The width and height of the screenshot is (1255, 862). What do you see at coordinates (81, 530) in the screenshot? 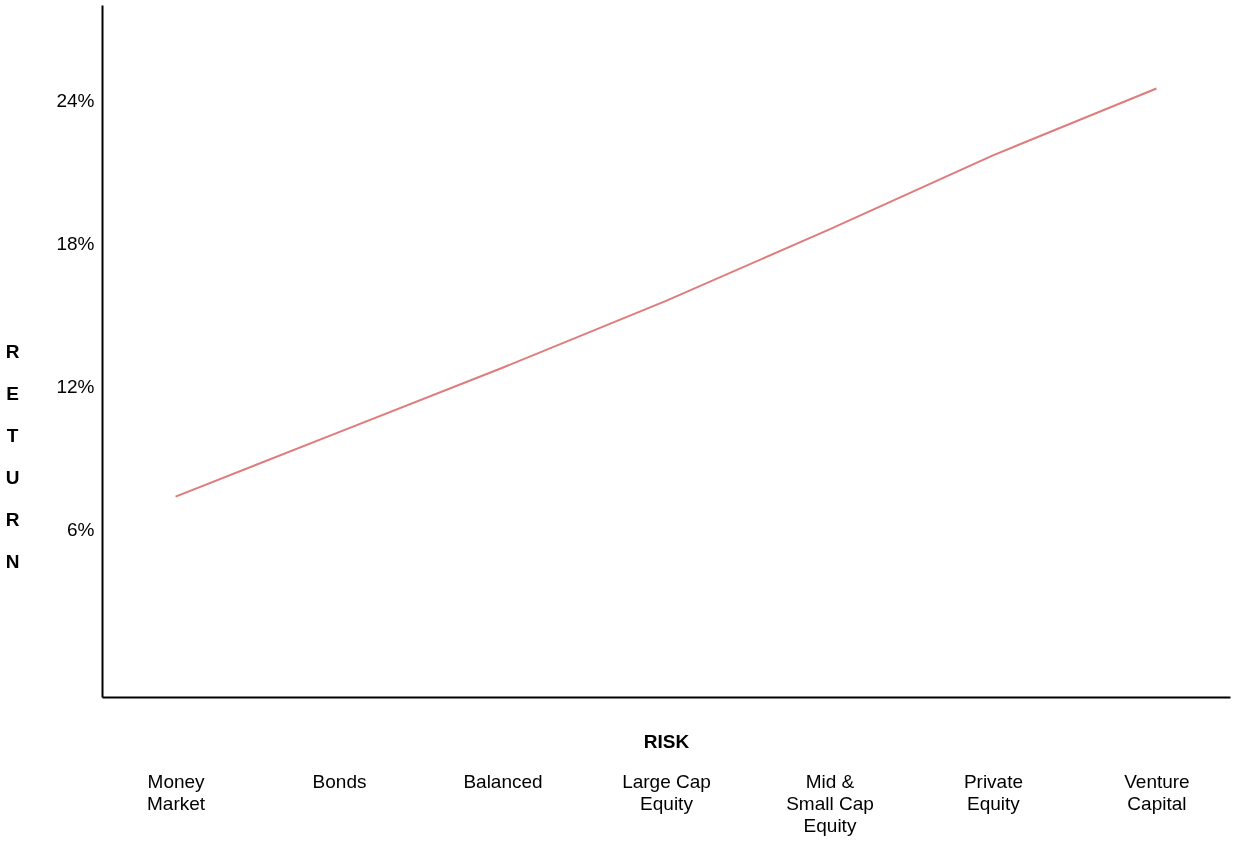
I see `y-tick-label: 6%` at bounding box center [81, 530].